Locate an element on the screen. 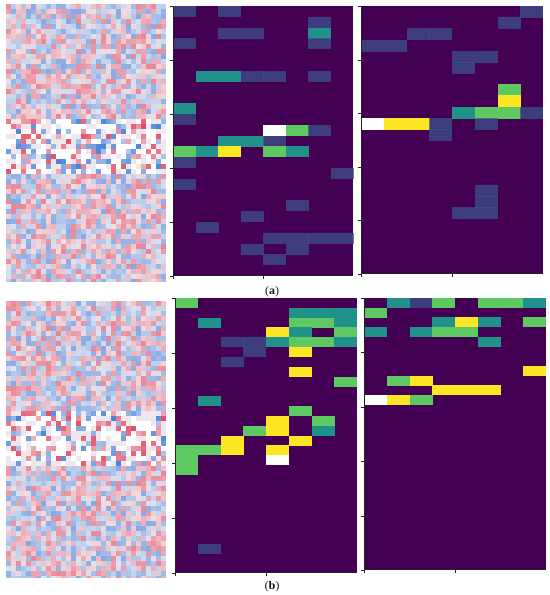 Image resolution: width=550 pixels, height=595 pixels. seismic-section-image-b is located at coordinates (86, 439).